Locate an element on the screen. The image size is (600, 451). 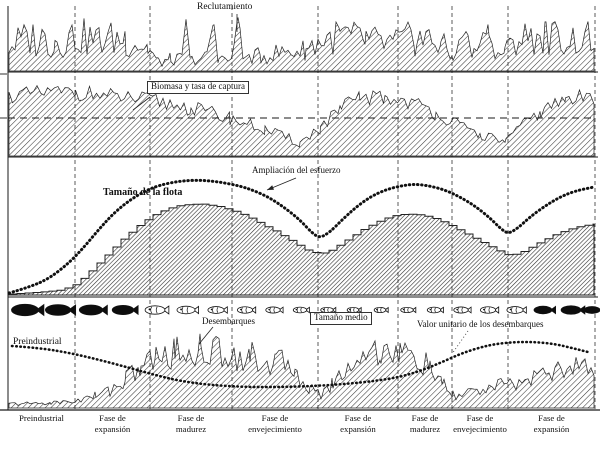
label-tamano-medio: Tamaño medio is located at coordinates (341, 318).